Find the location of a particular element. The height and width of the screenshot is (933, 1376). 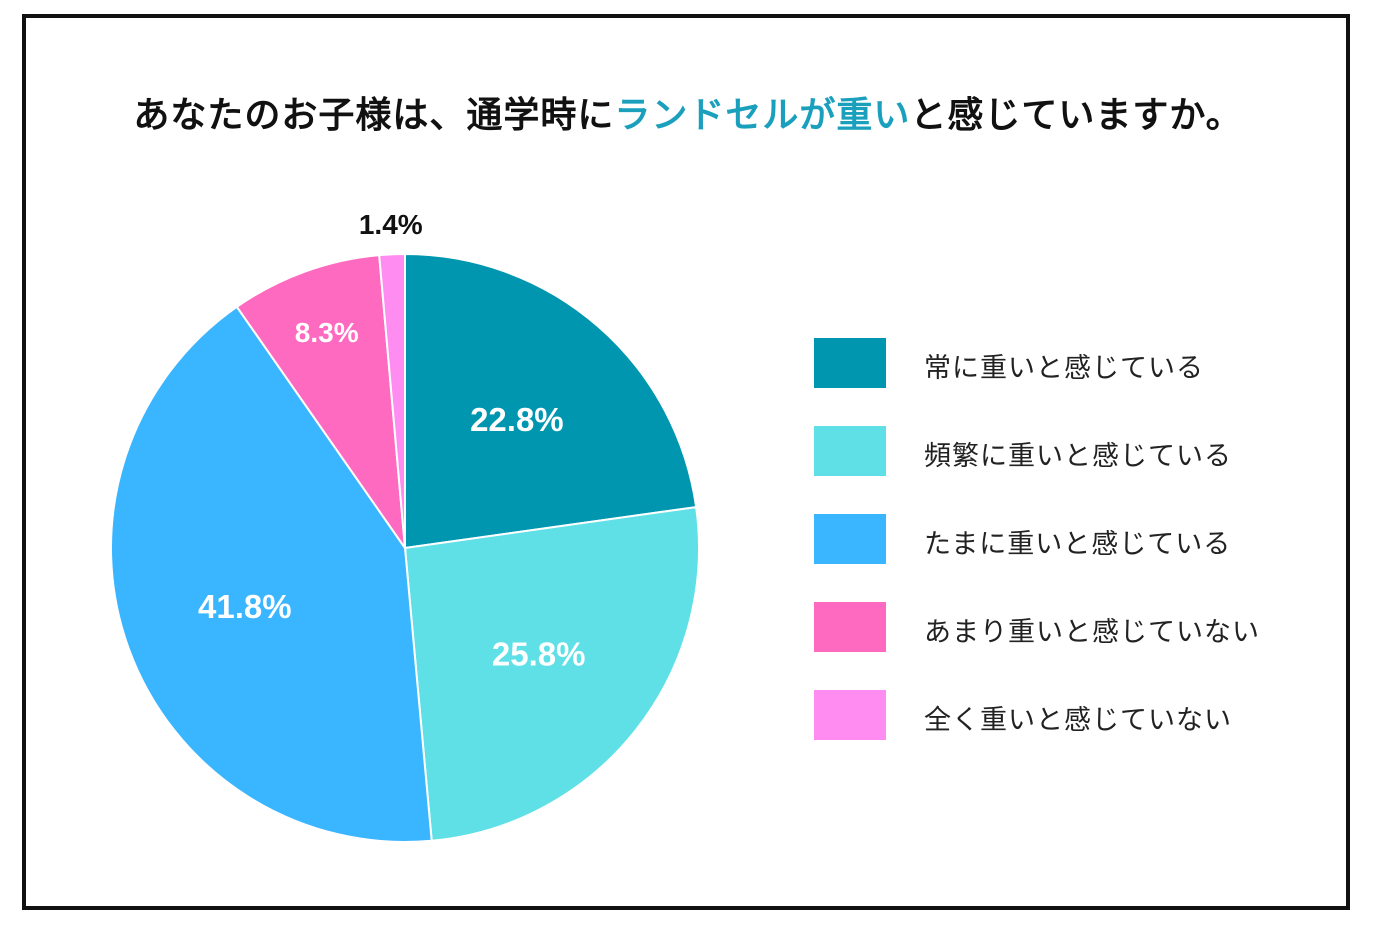

pie-label-0: 22.8% is located at coordinates (517, 419).